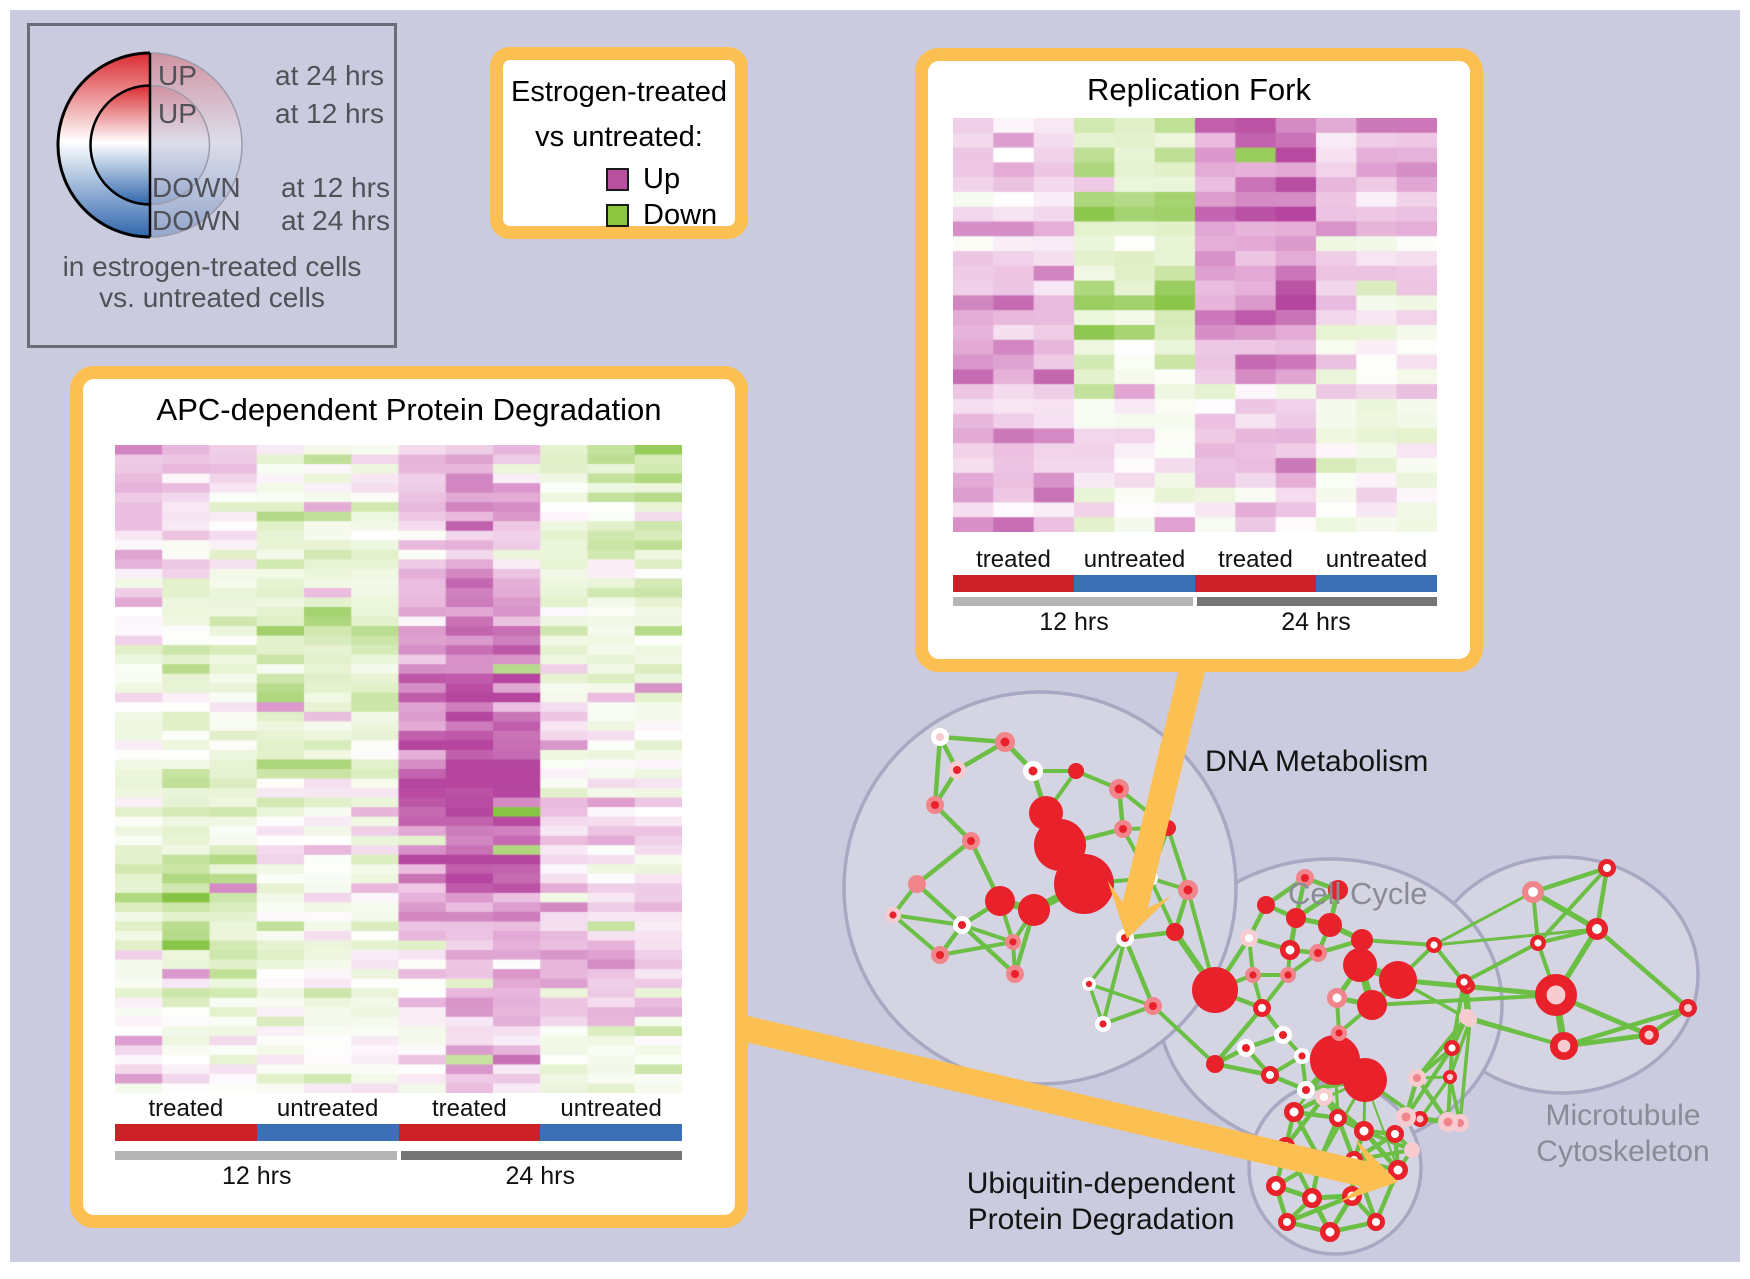  I want to click on group-label-untreated-12: untreated, so click(1134, 559).